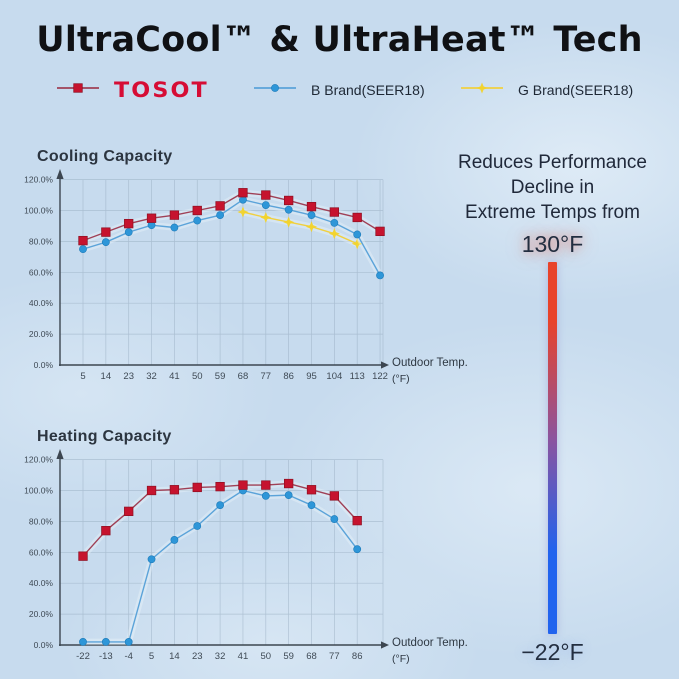 The image size is (679, 679). What do you see at coordinates (105, 156) in the screenshot?
I see `cooling-chart-title: Cooling Capacity` at bounding box center [105, 156].